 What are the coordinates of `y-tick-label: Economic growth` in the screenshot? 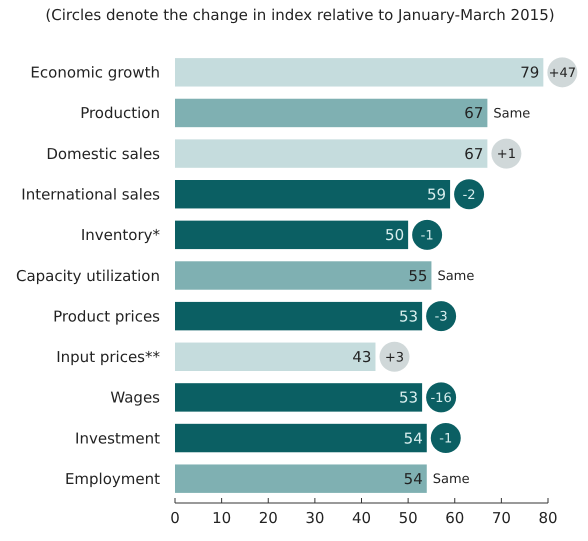 It's located at (95, 73).